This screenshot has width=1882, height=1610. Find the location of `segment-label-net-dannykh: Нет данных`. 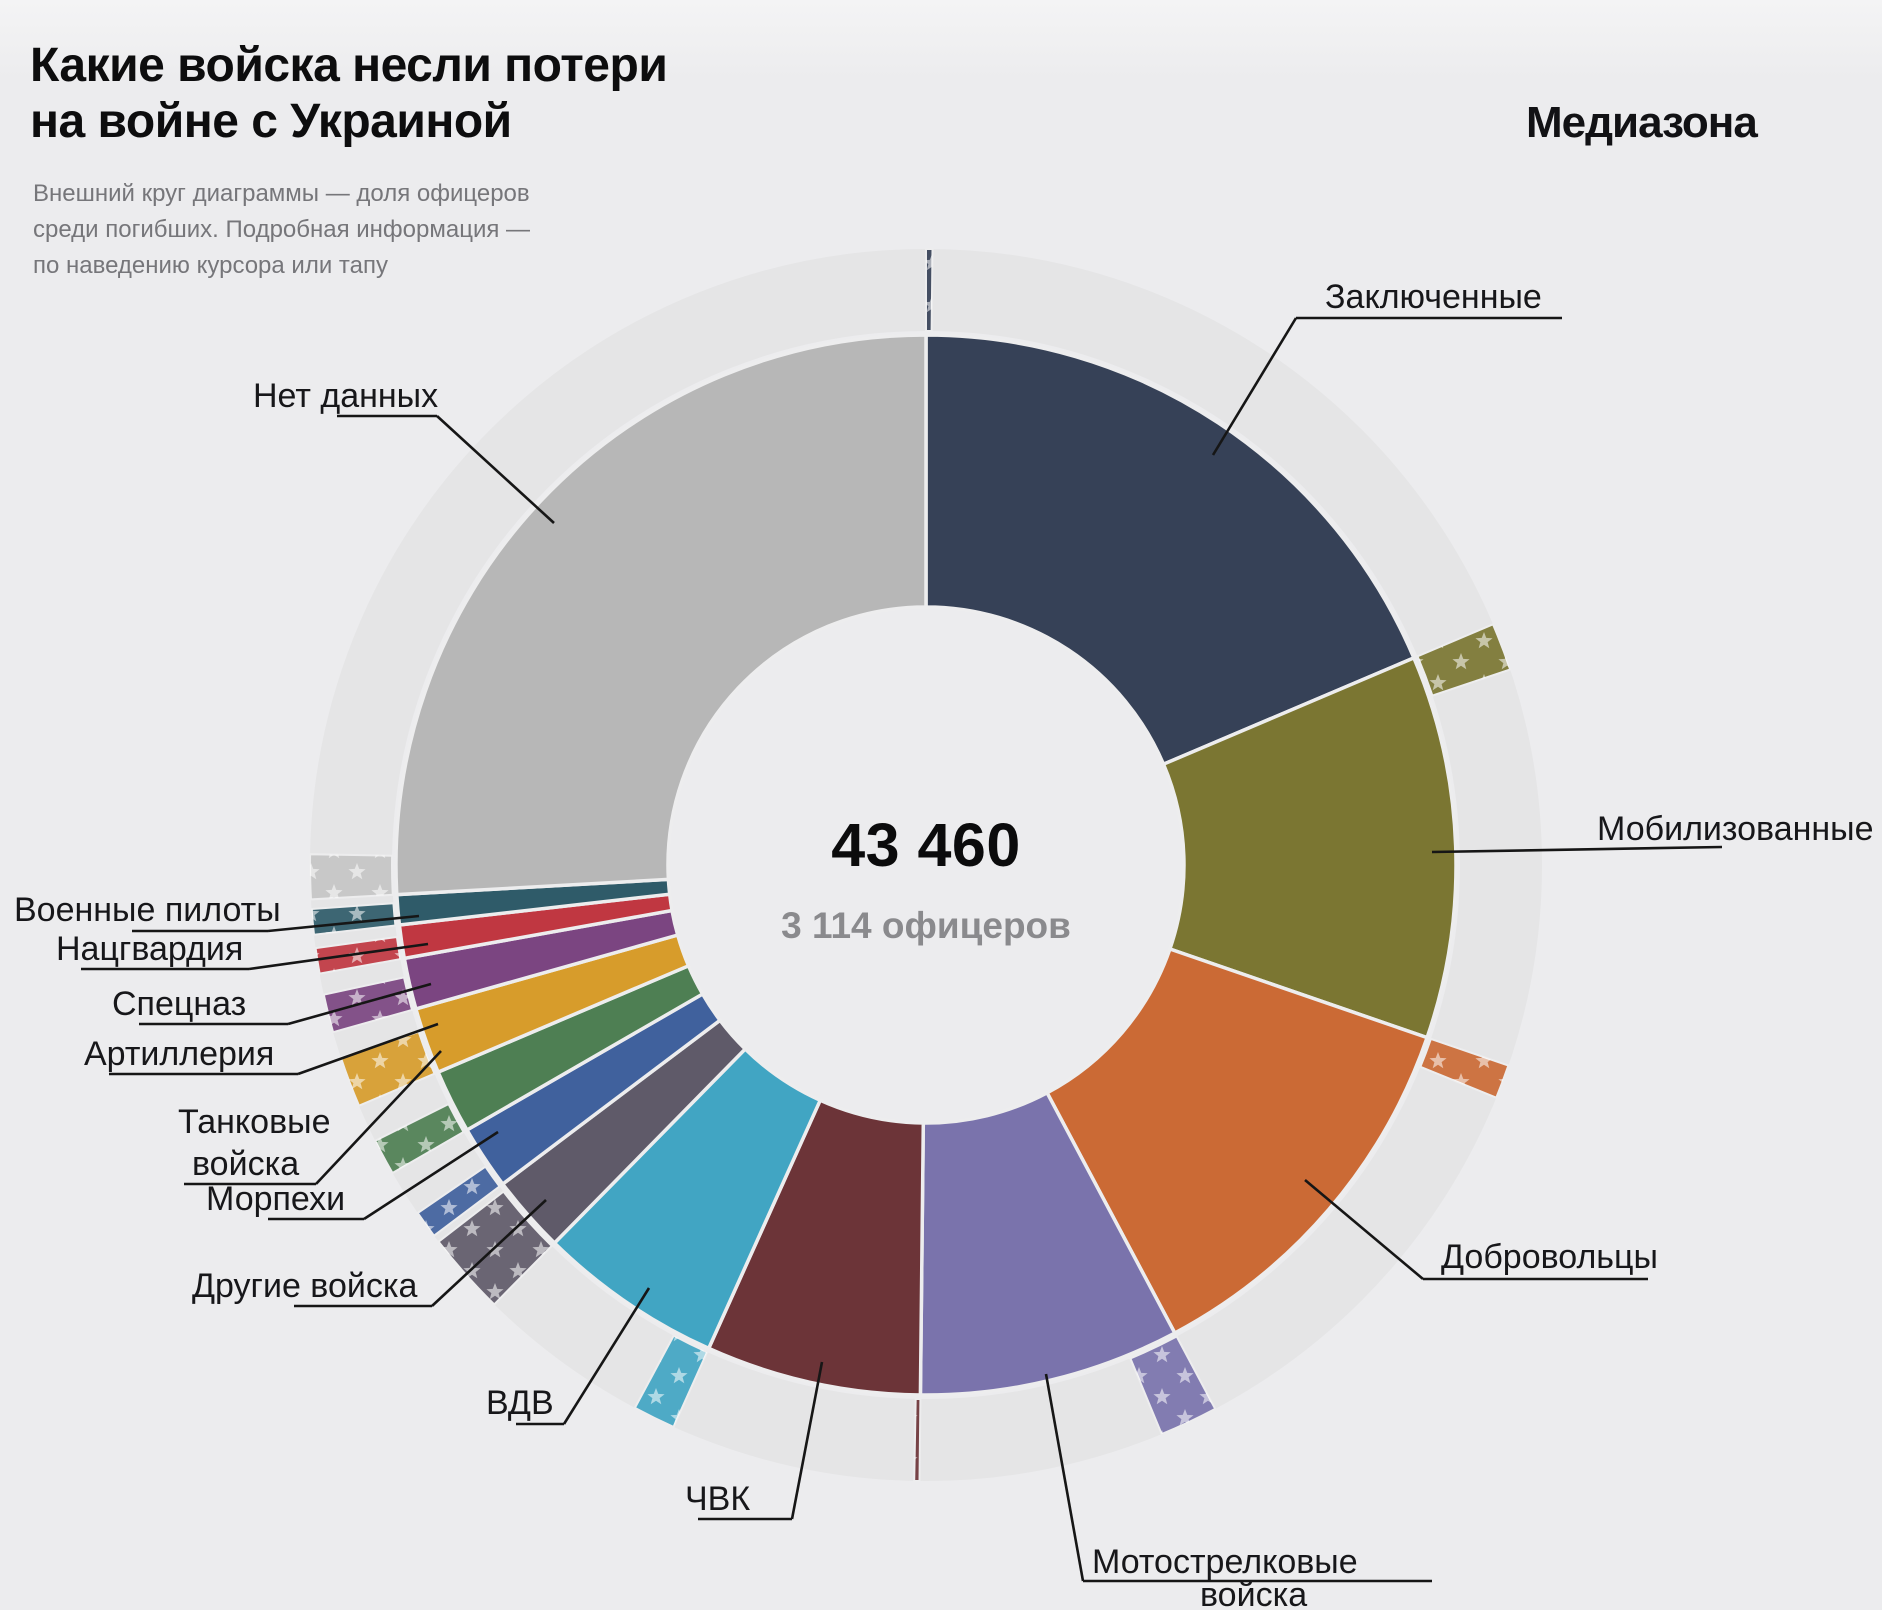

segment-label-net-dannykh: Нет данных is located at coordinates (345, 396).